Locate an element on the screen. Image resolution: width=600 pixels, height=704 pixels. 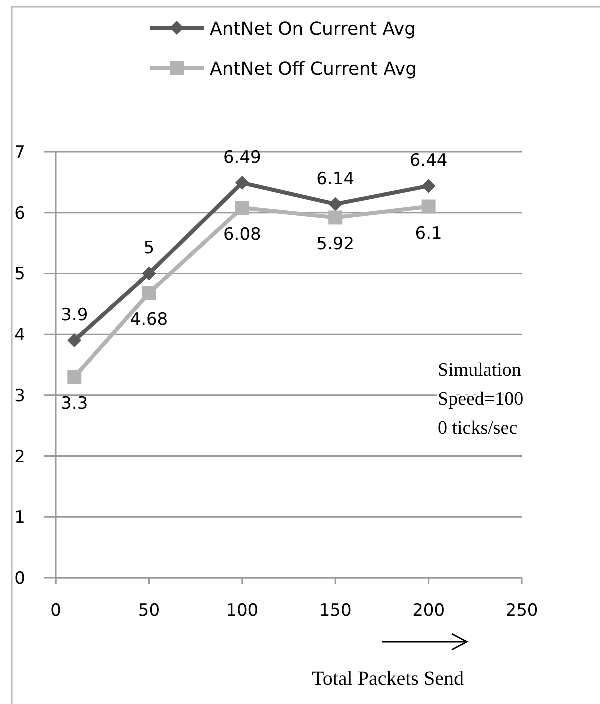
annotation: Simulation Speed=100 0 ticks/sec is located at coordinates (481, 399).